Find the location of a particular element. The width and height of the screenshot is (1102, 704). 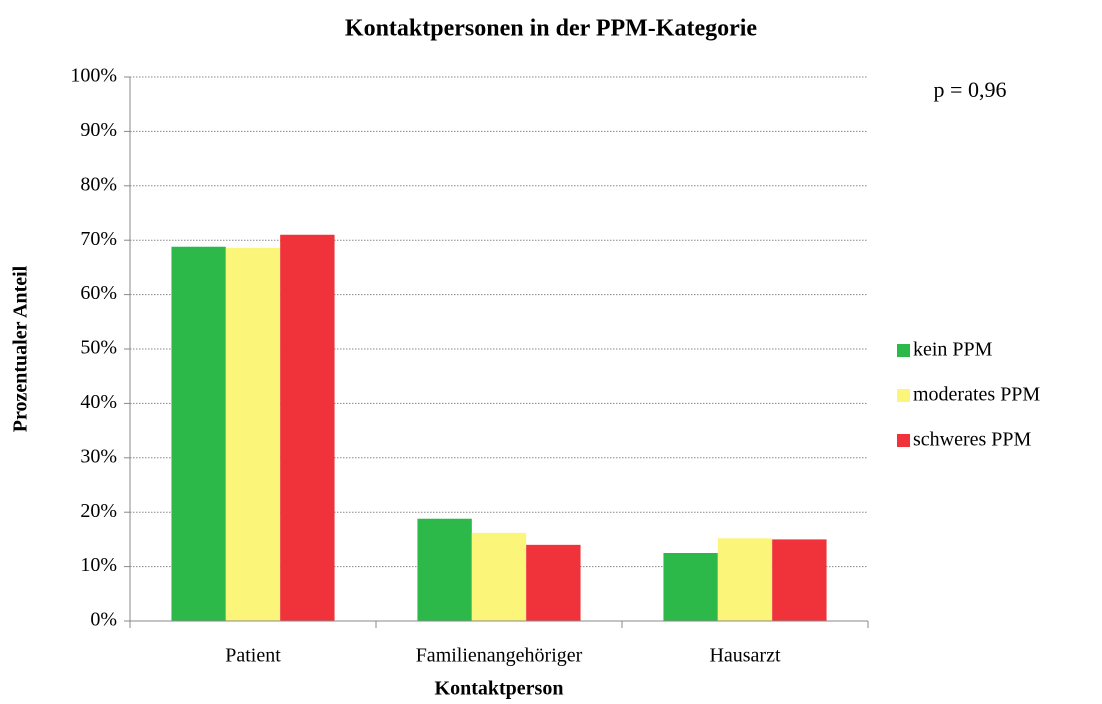

y-tick-label: 60% is located at coordinates (98, 293).